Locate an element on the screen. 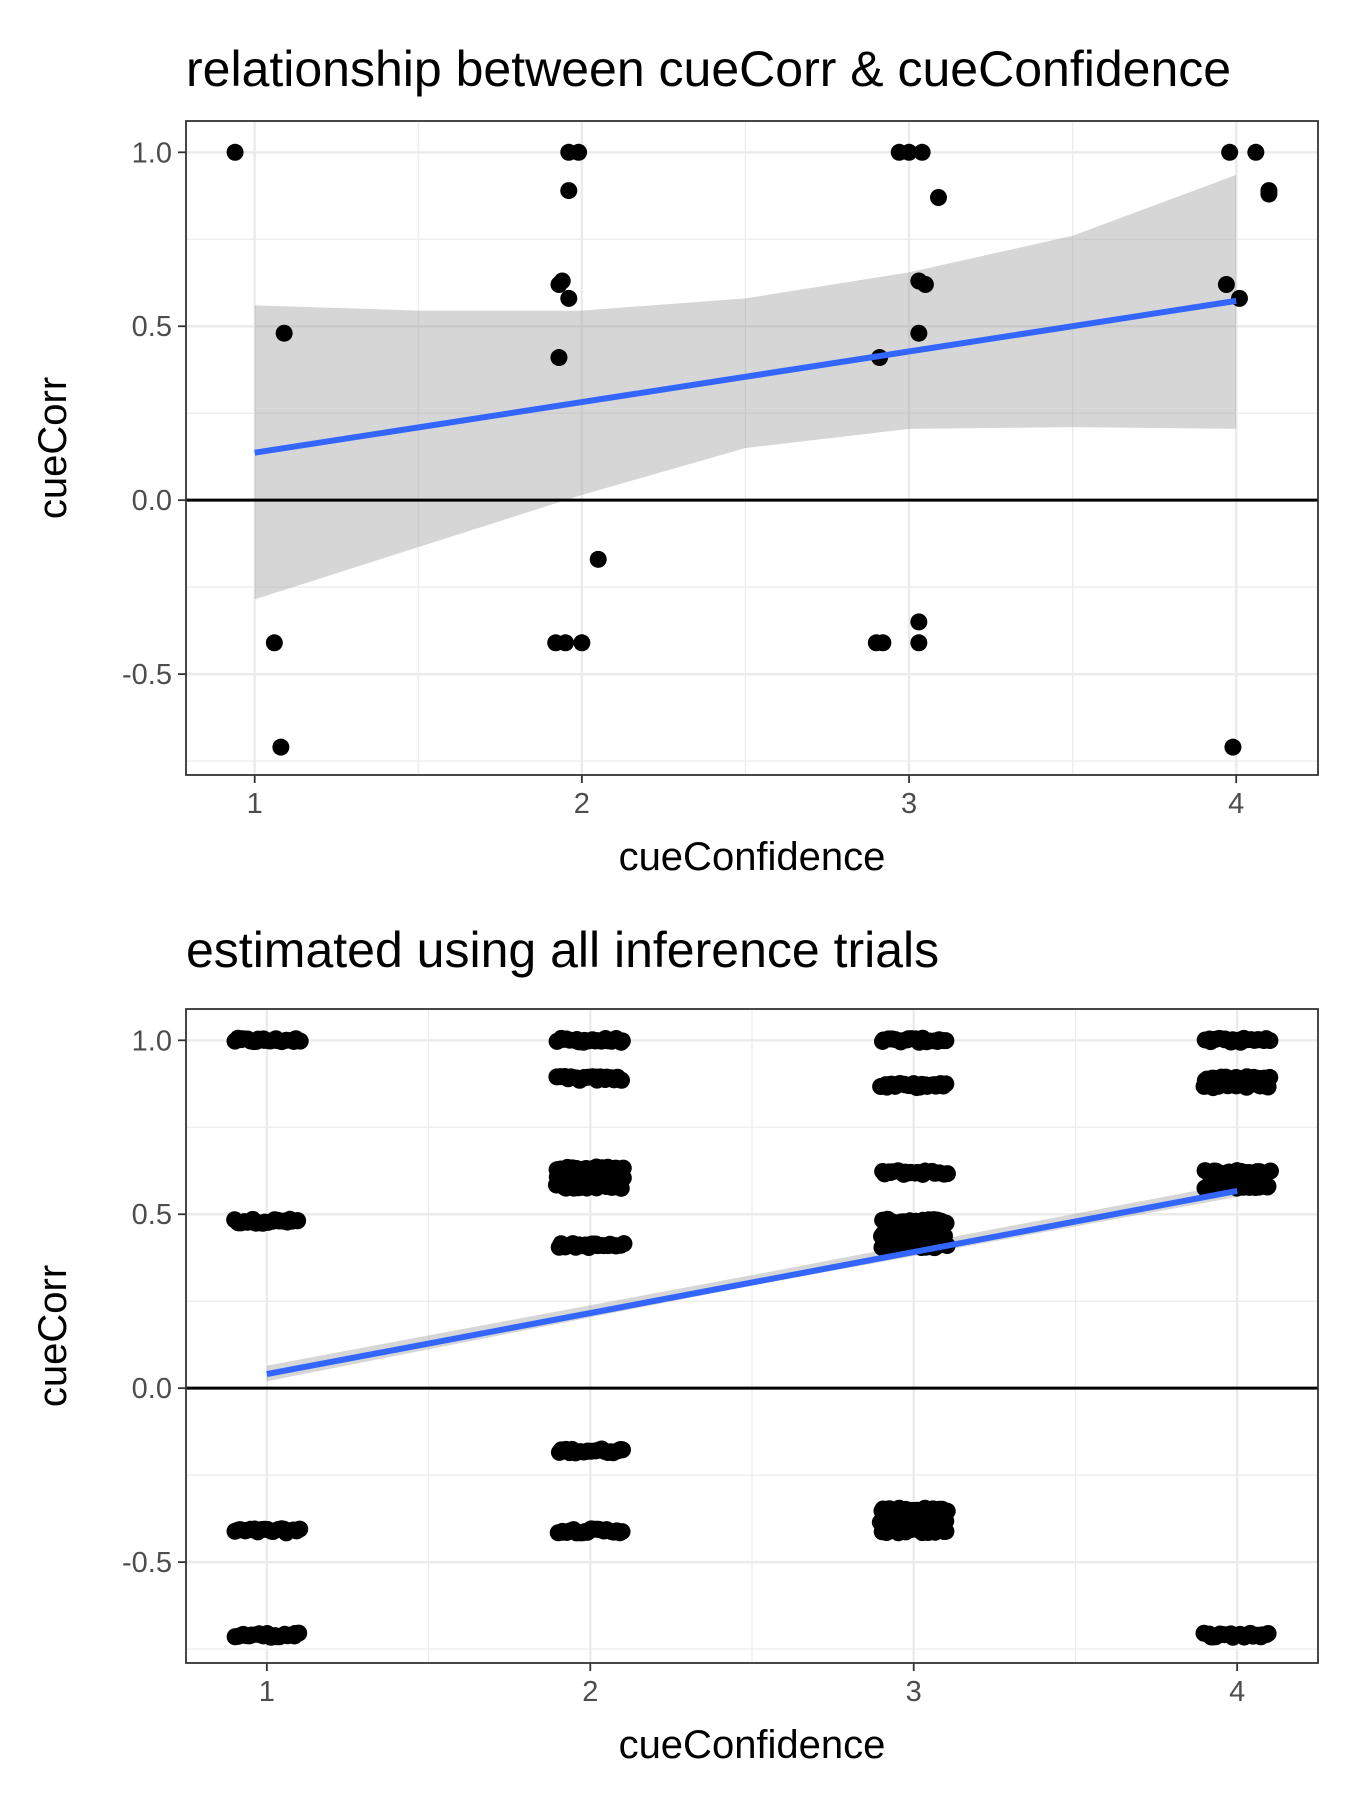 The image size is (1350, 1800). top-x-axis-title: cueConfidence is located at coordinates (752, 857).